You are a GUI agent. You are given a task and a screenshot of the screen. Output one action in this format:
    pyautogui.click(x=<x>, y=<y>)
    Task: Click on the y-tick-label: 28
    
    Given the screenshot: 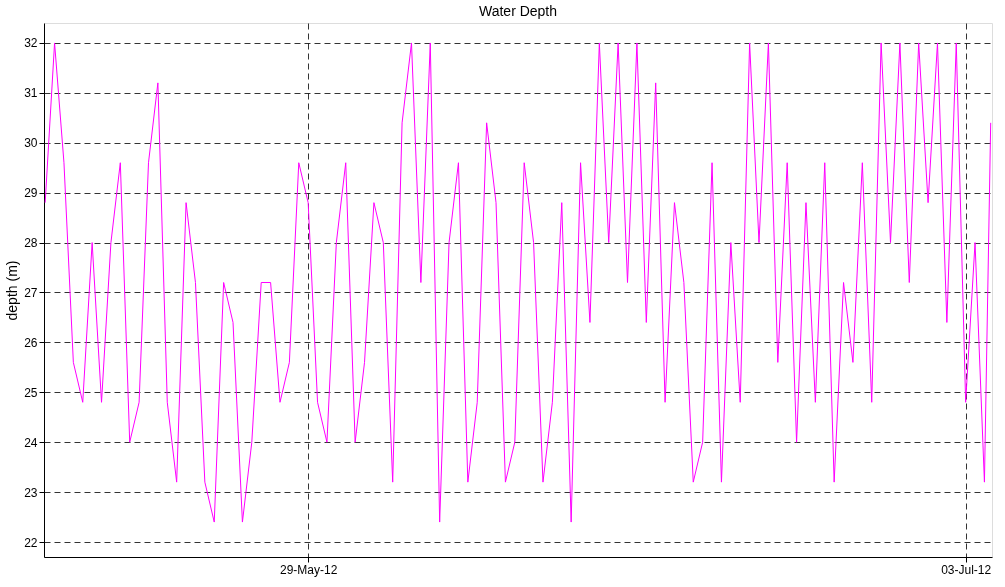 What is the action you would take?
    pyautogui.click(x=31, y=243)
    